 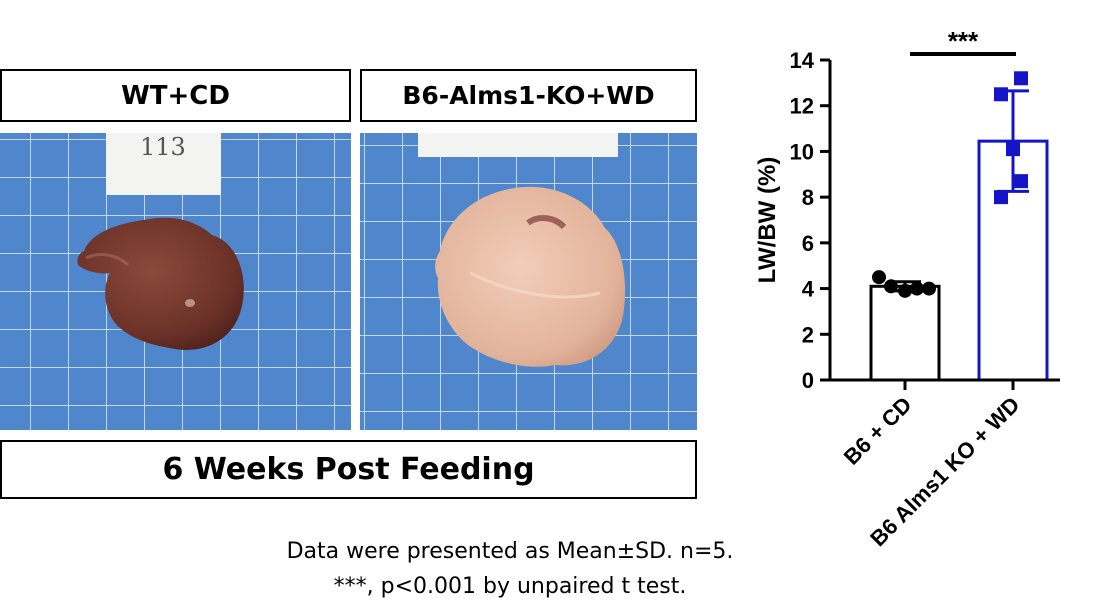 I want to click on footnote-line-2: ***, p<0.001 by unpaired t test., so click(x=510, y=586).